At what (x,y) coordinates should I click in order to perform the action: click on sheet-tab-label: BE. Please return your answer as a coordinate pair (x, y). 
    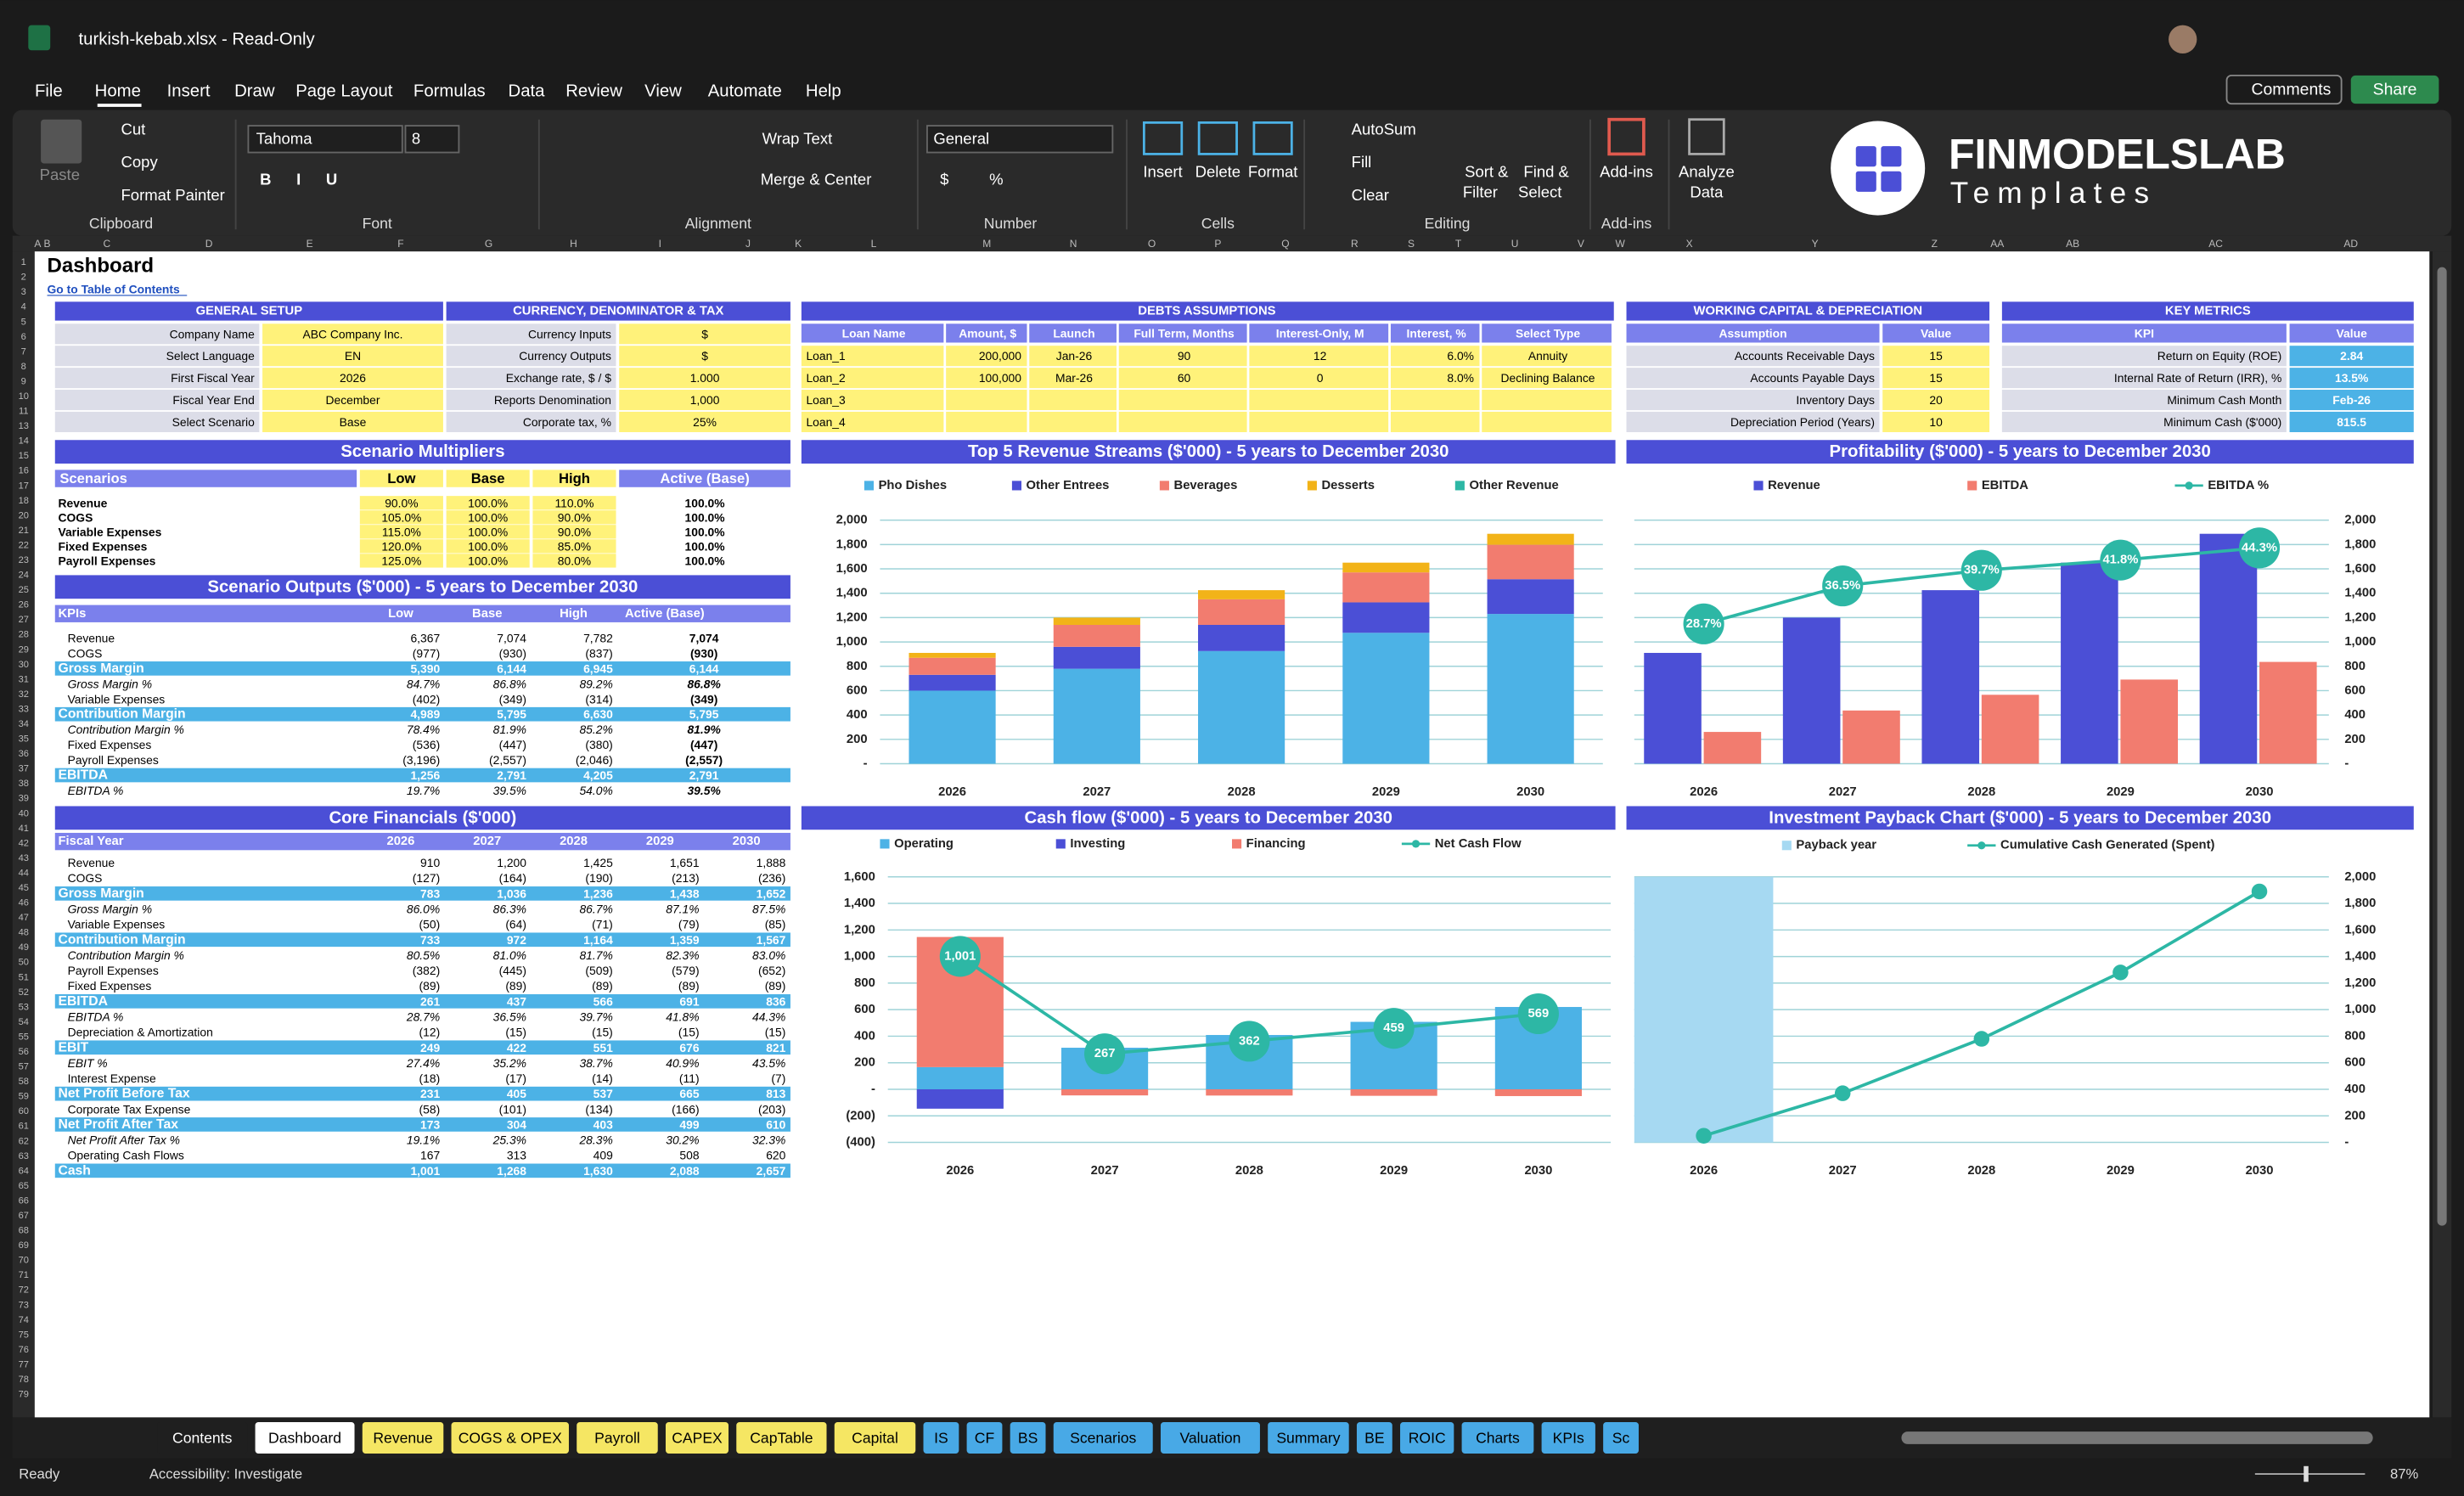
    Looking at the image, I should click on (1374, 1437).